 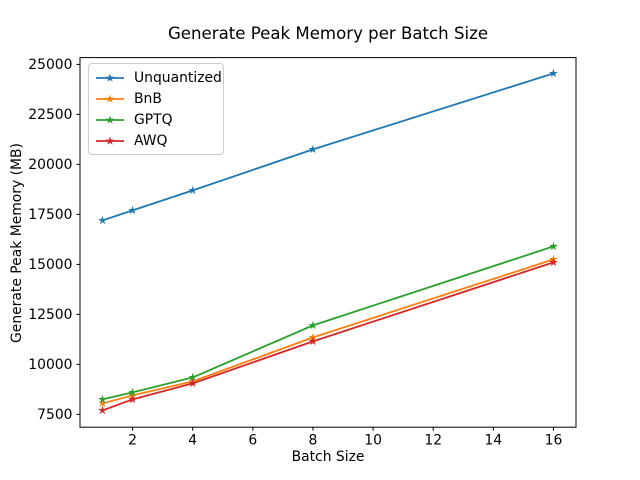 What do you see at coordinates (192, 441) in the screenshot?
I see `x-tick-label: 4` at bounding box center [192, 441].